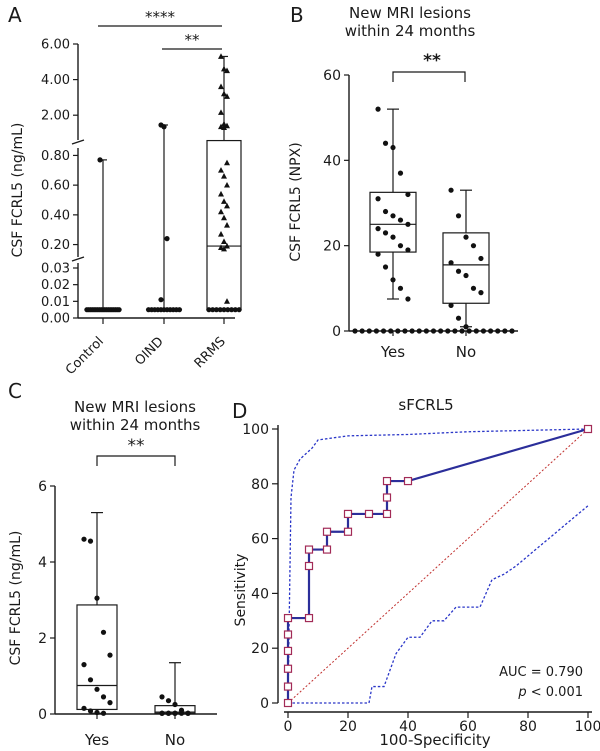 The height and width of the screenshot is (751, 600). Describe the element at coordinates (393, 222) in the screenshot. I see `panel-b-box-yes` at that location.